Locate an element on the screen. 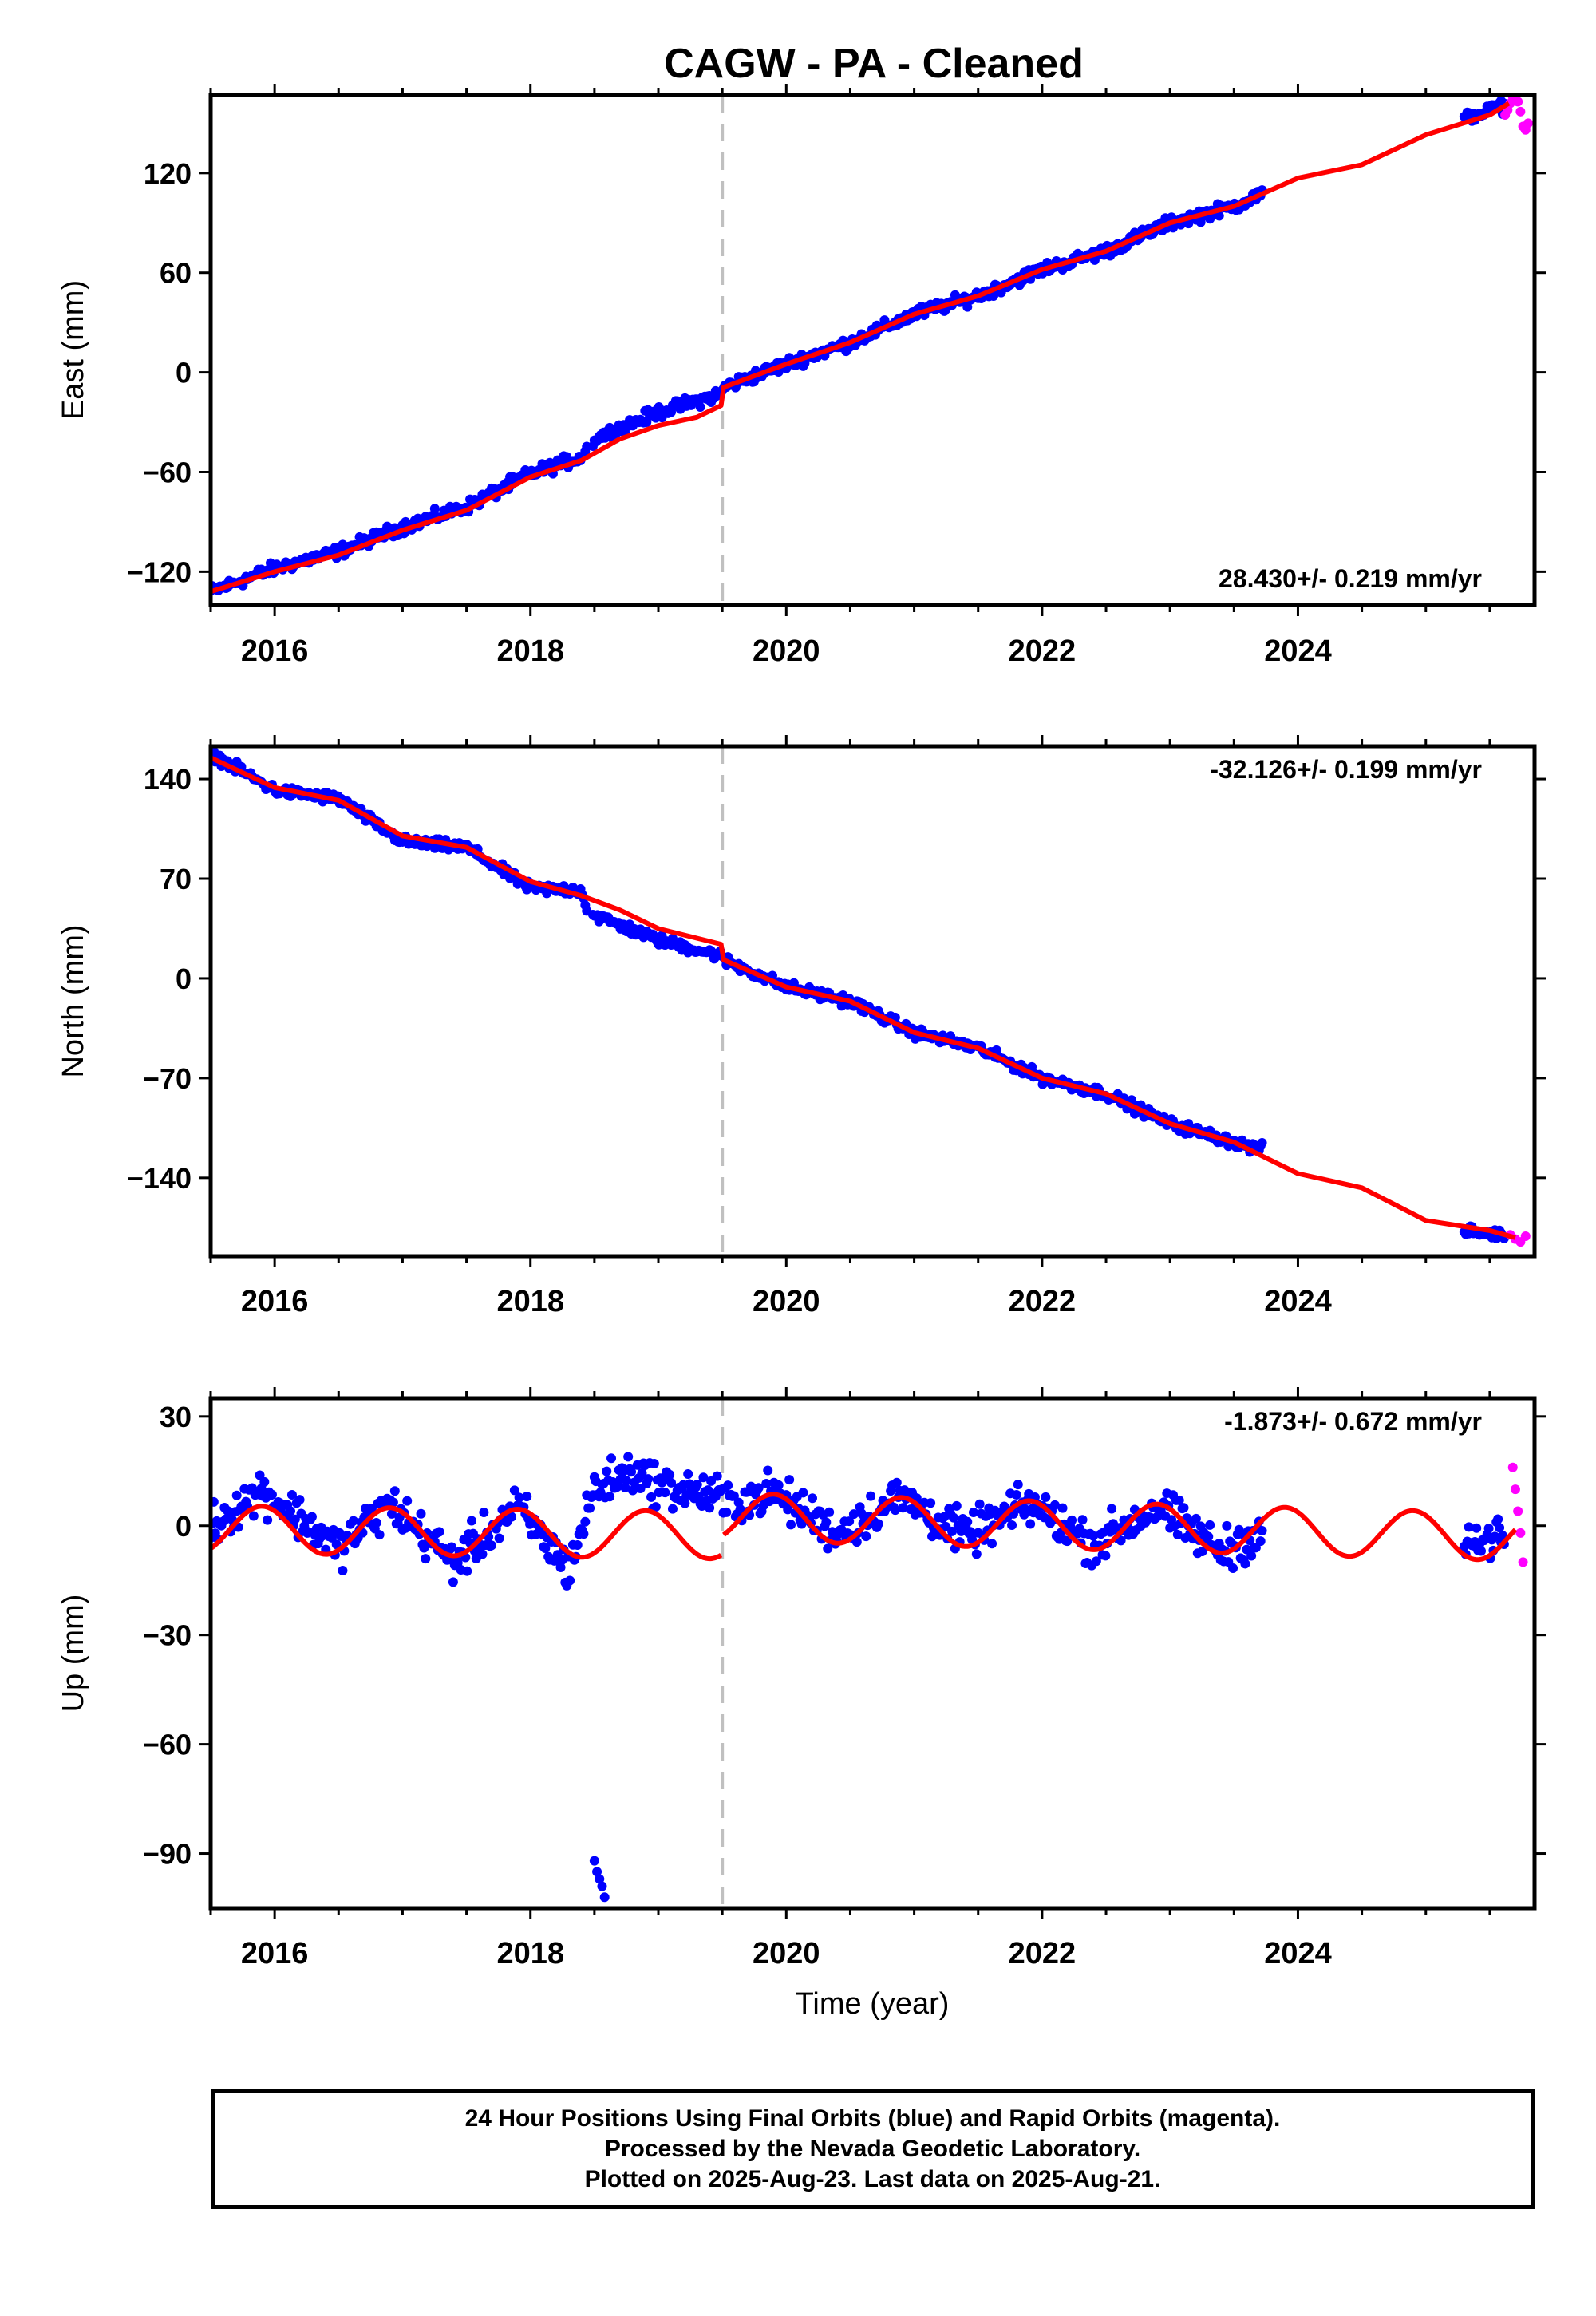 The height and width of the screenshot is (2316, 1596). rate-label: -32.126+/- 0.199 mm/yr is located at coordinates (1346, 769).